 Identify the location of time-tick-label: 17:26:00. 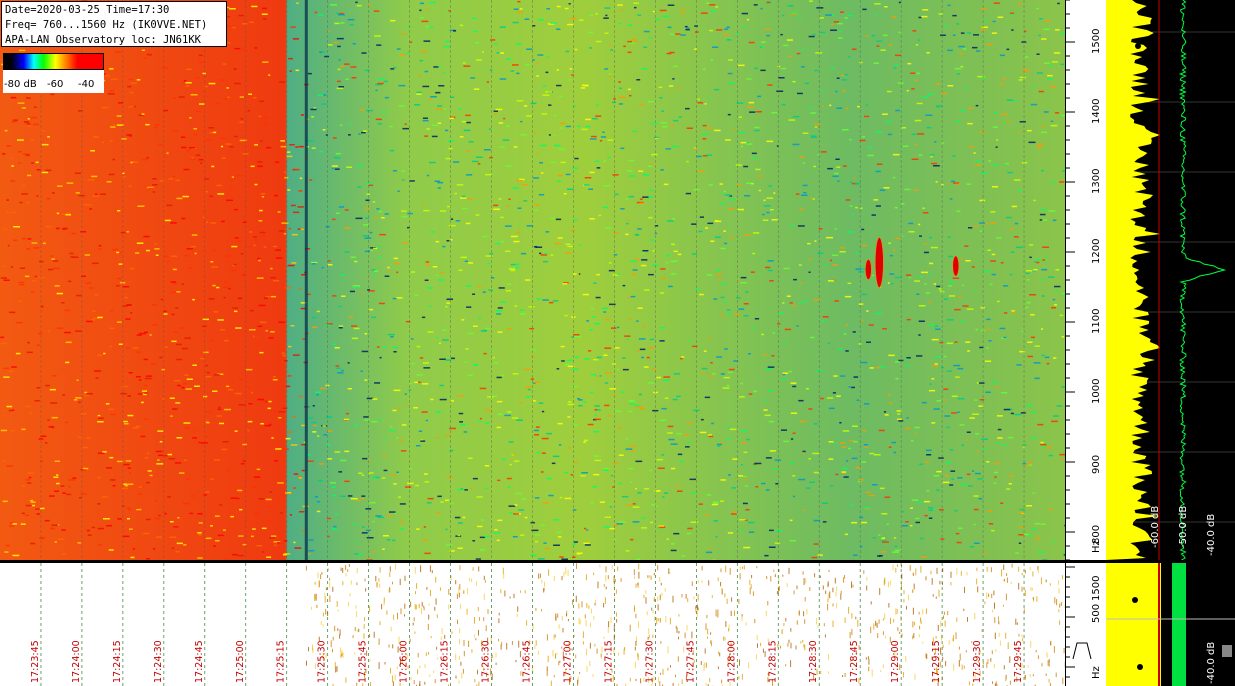
(404, 661).